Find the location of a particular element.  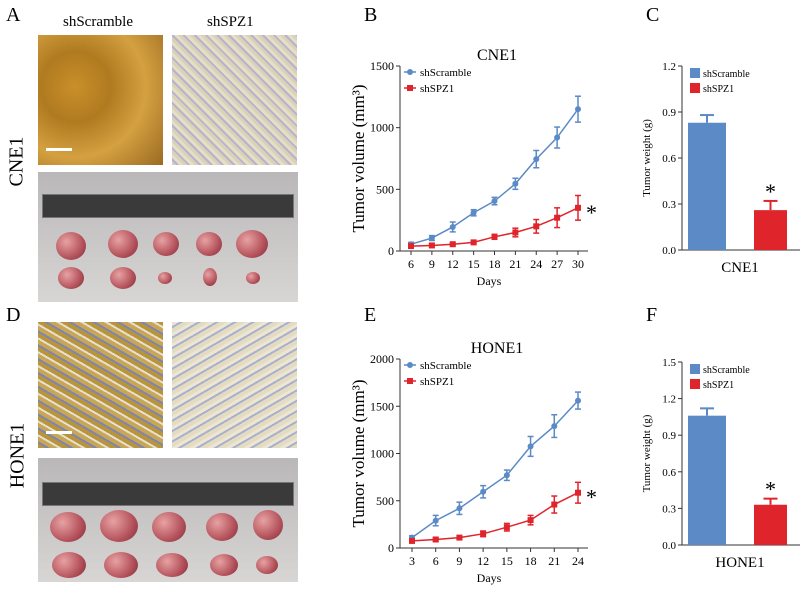

x-tick-label: 21 is located at coordinates (515, 264).